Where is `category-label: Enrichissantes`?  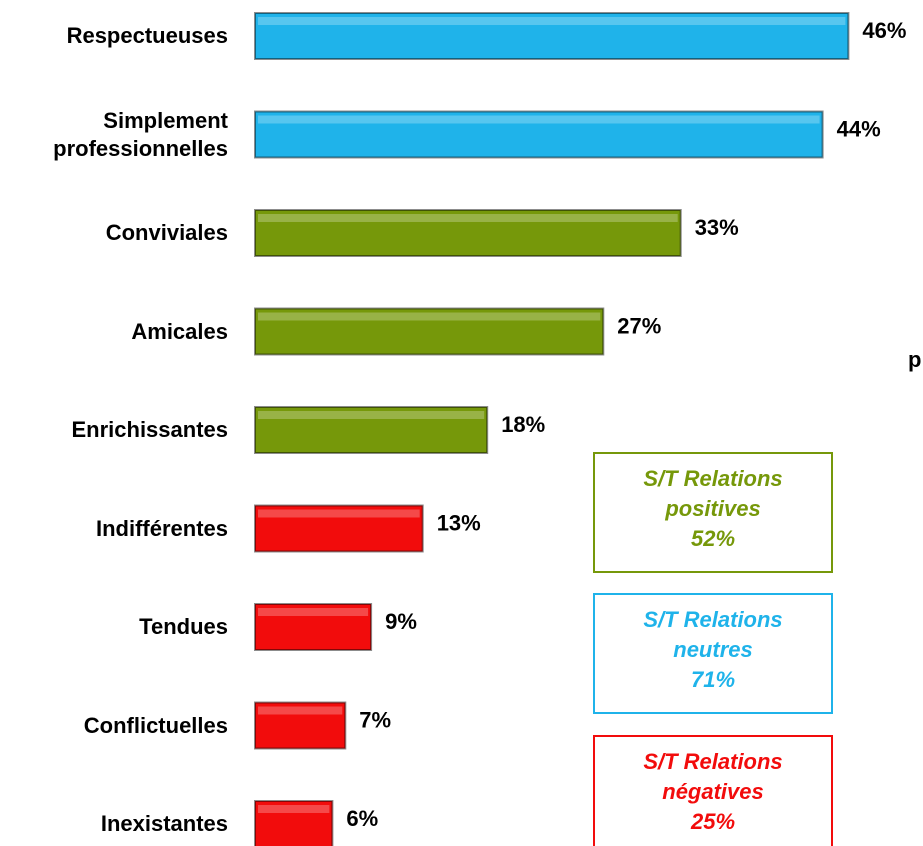 category-label: Enrichissantes is located at coordinates (149, 429).